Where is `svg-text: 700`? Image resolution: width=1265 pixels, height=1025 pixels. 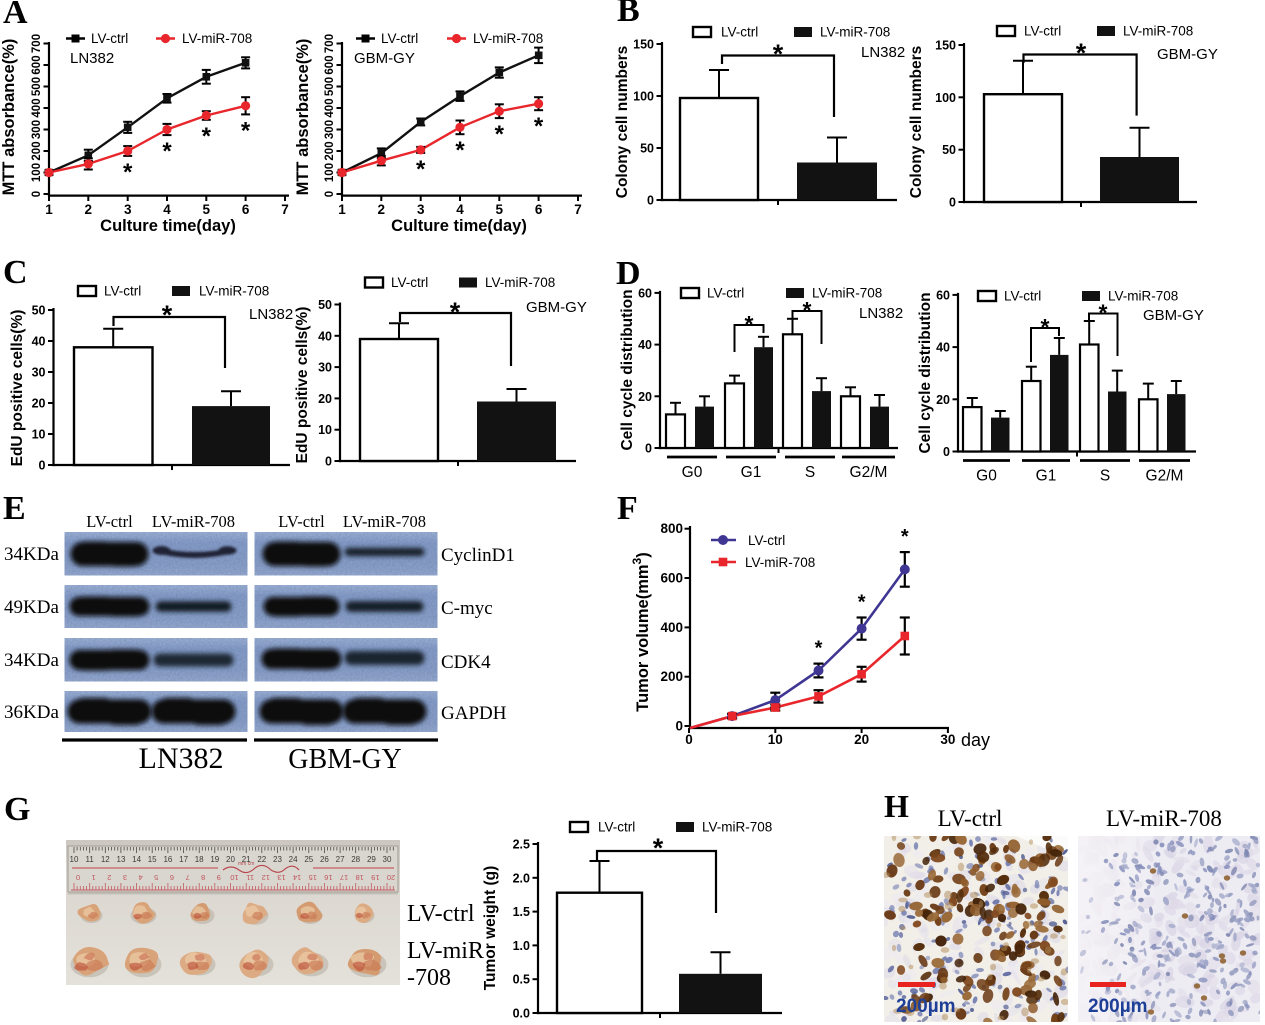
svg-text: 700 is located at coordinates (330, 43).